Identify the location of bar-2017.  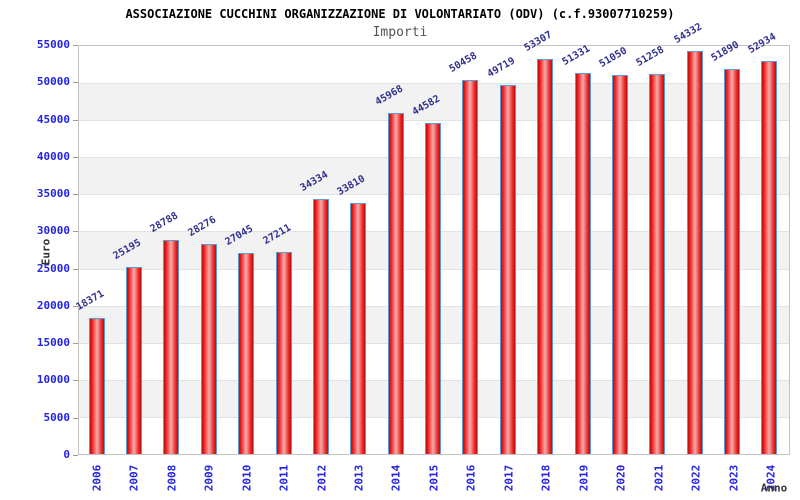
(507, 269).